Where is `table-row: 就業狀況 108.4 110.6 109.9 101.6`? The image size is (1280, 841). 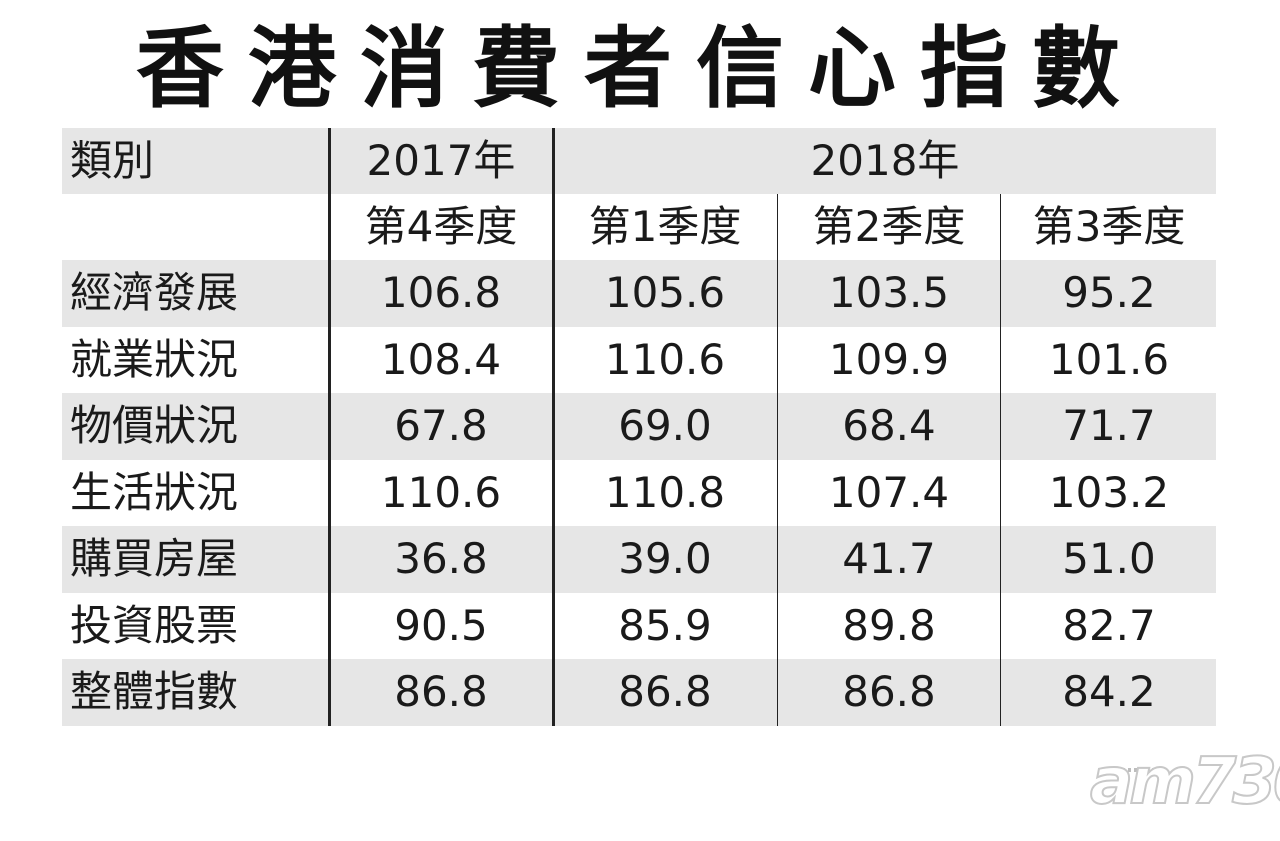
table-row: 就業狀況 108.4 110.6 109.9 101.6 is located at coordinates (639, 360).